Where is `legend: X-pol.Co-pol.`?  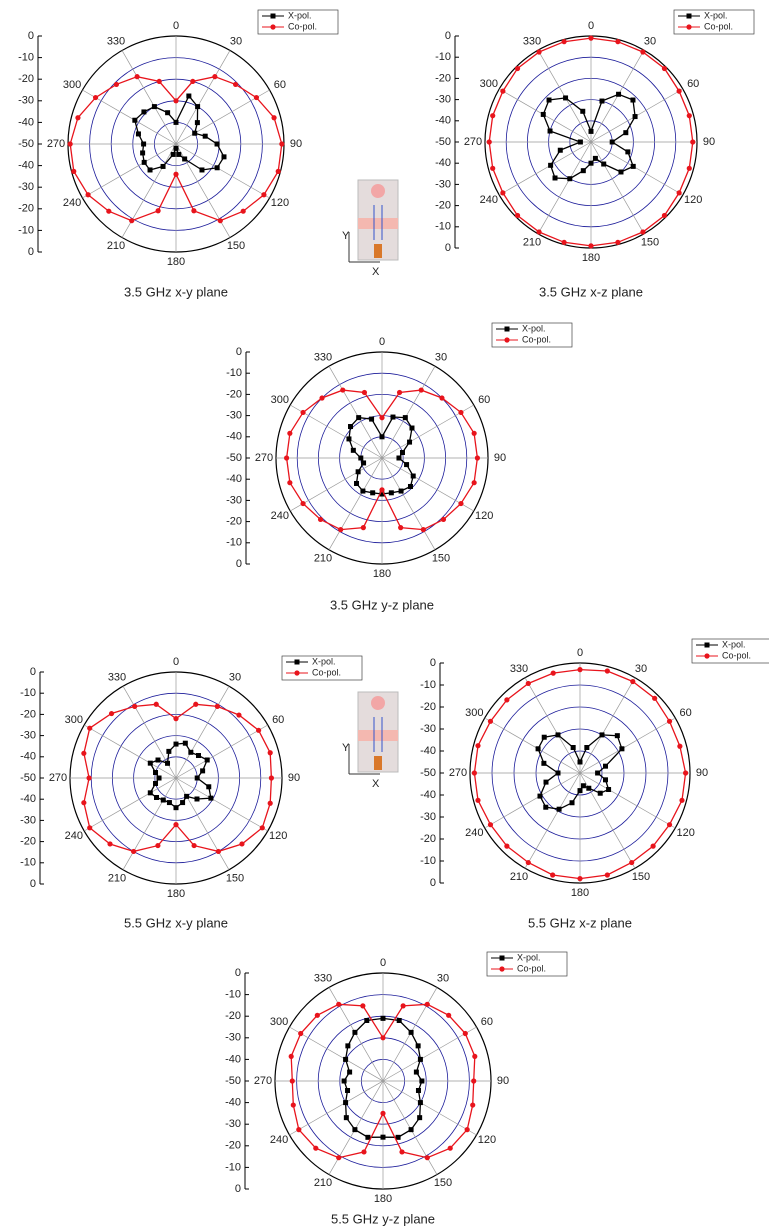 legend: X-pol.Co-pol. is located at coordinates (527, 964).